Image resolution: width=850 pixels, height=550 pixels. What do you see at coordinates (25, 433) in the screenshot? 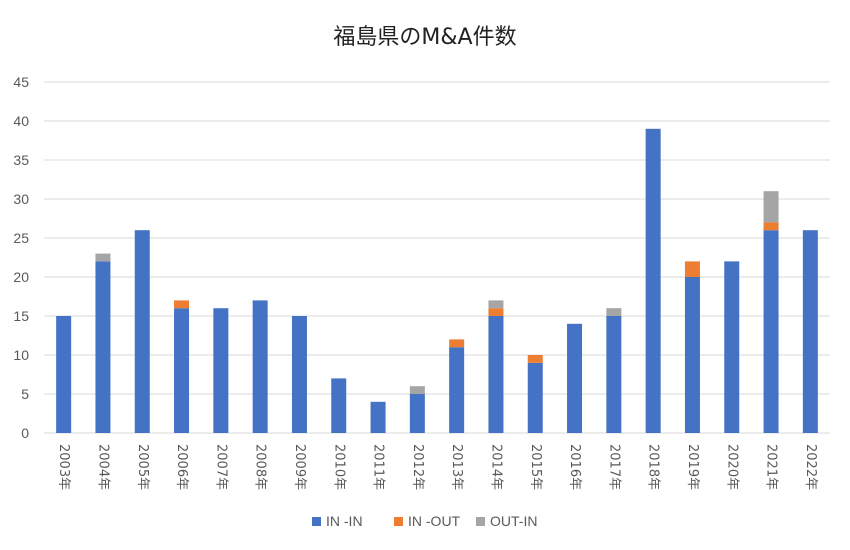
I see `y-tick-label: 0` at bounding box center [25, 433].